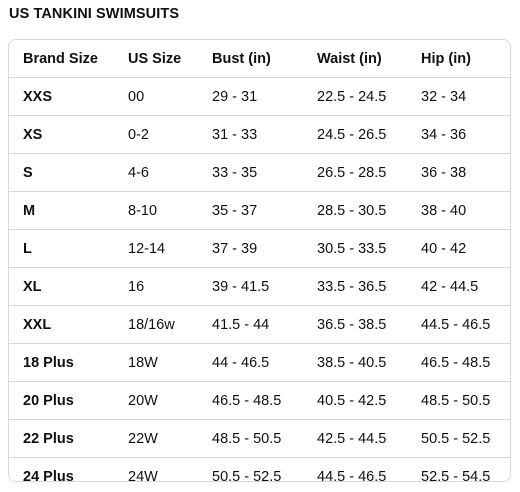 The width and height of the screenshot is (520, 492). I want to click on cell-us-size: 00, so click(136, 96).